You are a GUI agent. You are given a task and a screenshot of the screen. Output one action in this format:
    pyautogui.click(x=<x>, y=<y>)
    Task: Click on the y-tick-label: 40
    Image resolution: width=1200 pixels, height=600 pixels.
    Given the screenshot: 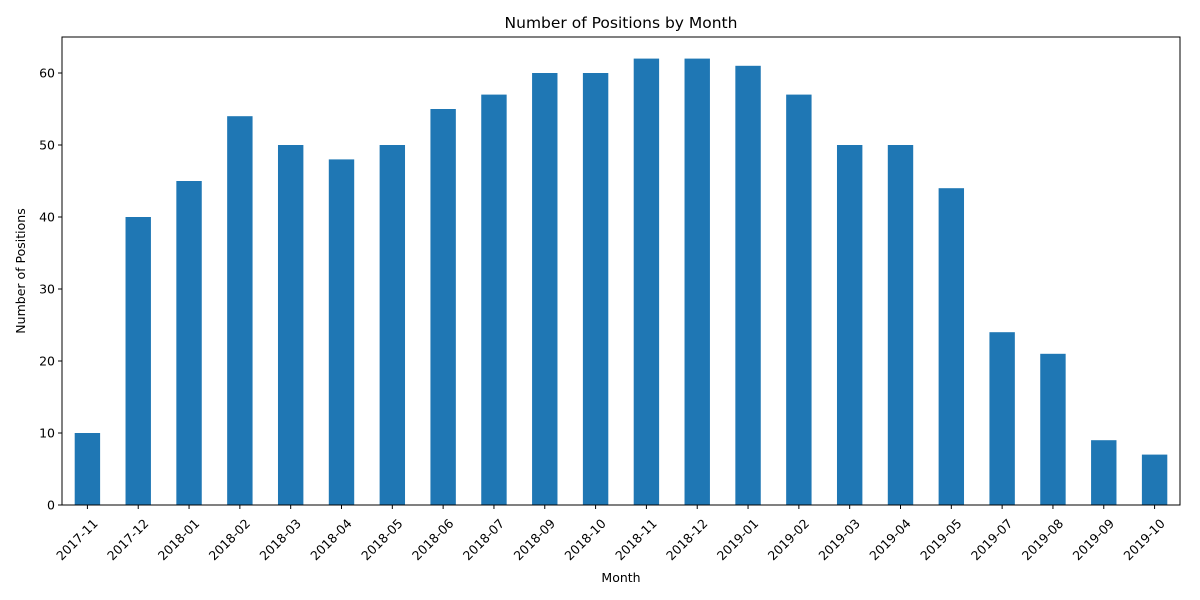 What is the action you would take?
    pyautogui.click(x=47, y=217)
    